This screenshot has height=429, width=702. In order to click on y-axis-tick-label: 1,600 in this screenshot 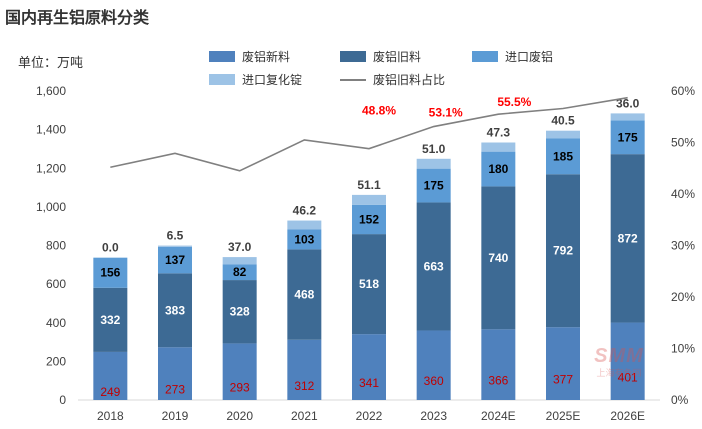, I will do `click(51, 91)`.